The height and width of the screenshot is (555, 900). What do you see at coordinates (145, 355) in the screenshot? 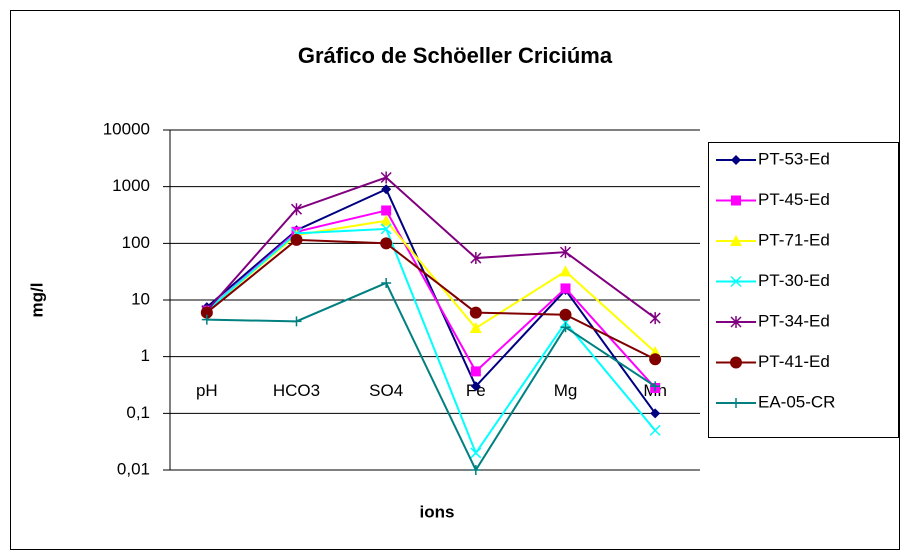
I see `y-tick-label: 1` at bounding box center [145, 355].